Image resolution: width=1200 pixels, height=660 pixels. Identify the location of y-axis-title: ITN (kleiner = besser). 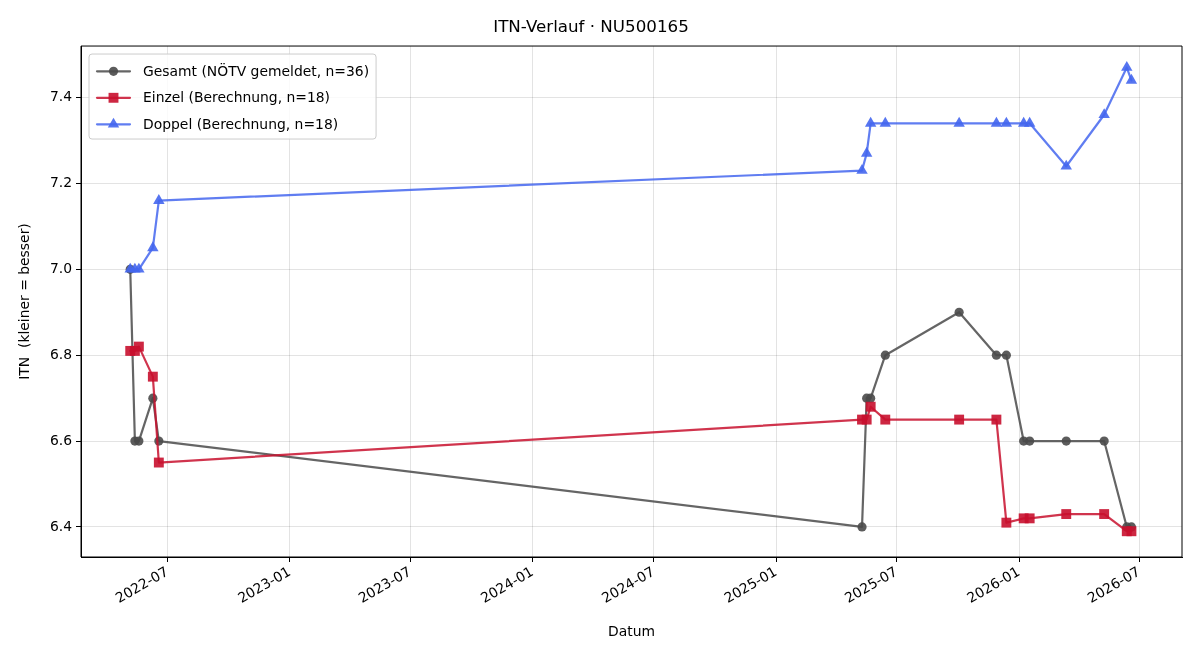
(23, 301).